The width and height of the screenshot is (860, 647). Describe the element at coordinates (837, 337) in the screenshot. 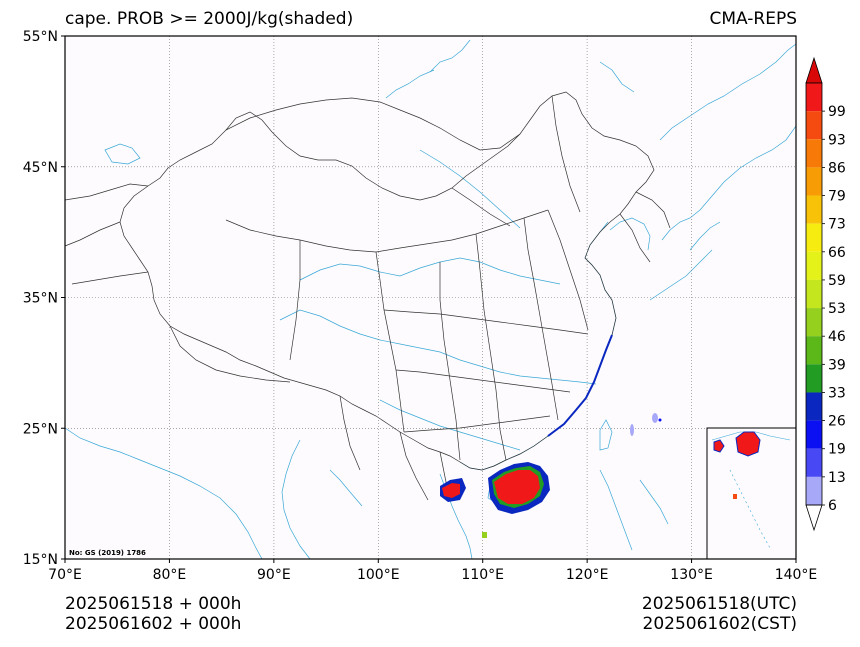

I see `colorbar-tick-label: 46` at that location.